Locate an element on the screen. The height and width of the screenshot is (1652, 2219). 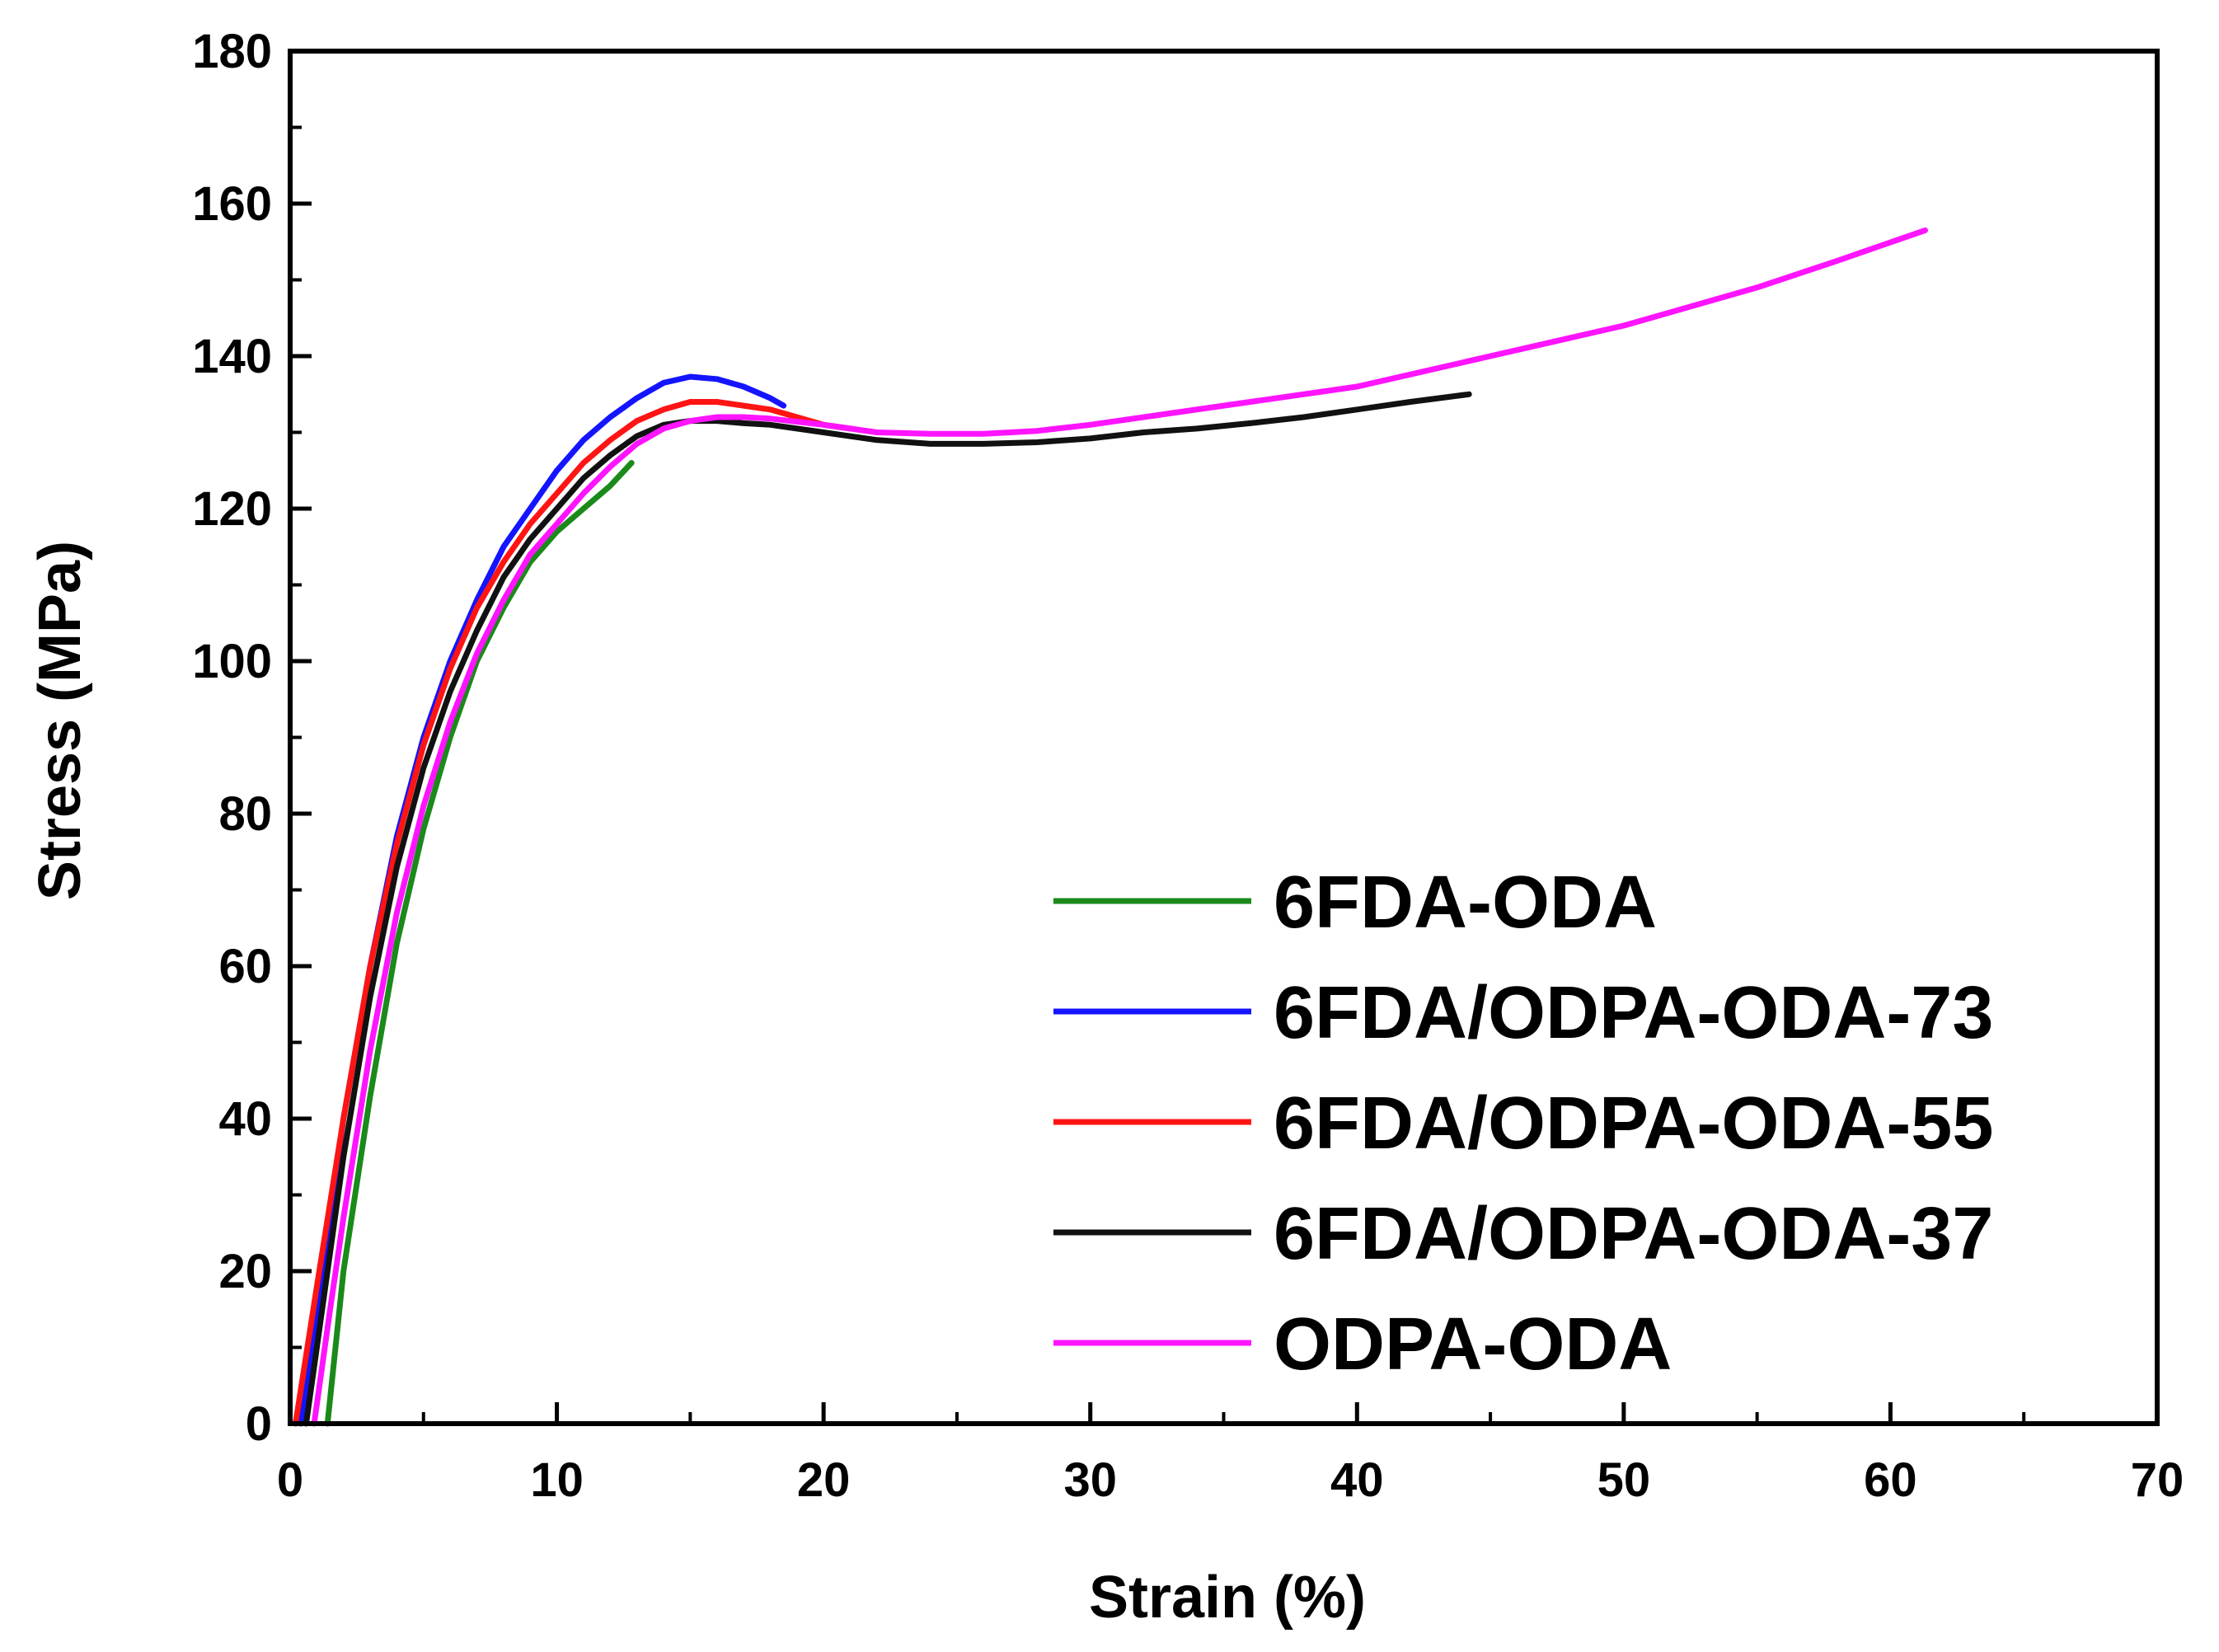
x-tick-label: 50 is located at coordinates (1624, 1480).